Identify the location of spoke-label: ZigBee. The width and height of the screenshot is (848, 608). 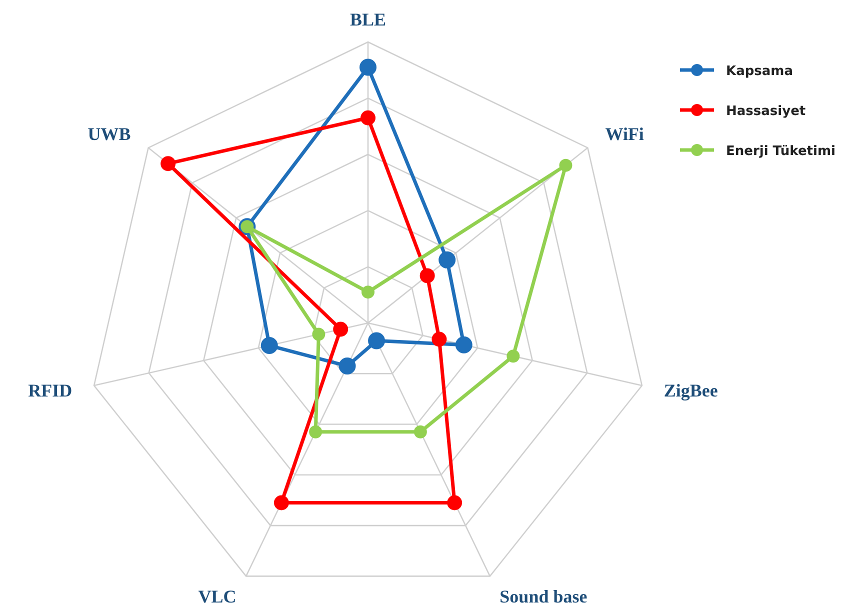
(691, 390).